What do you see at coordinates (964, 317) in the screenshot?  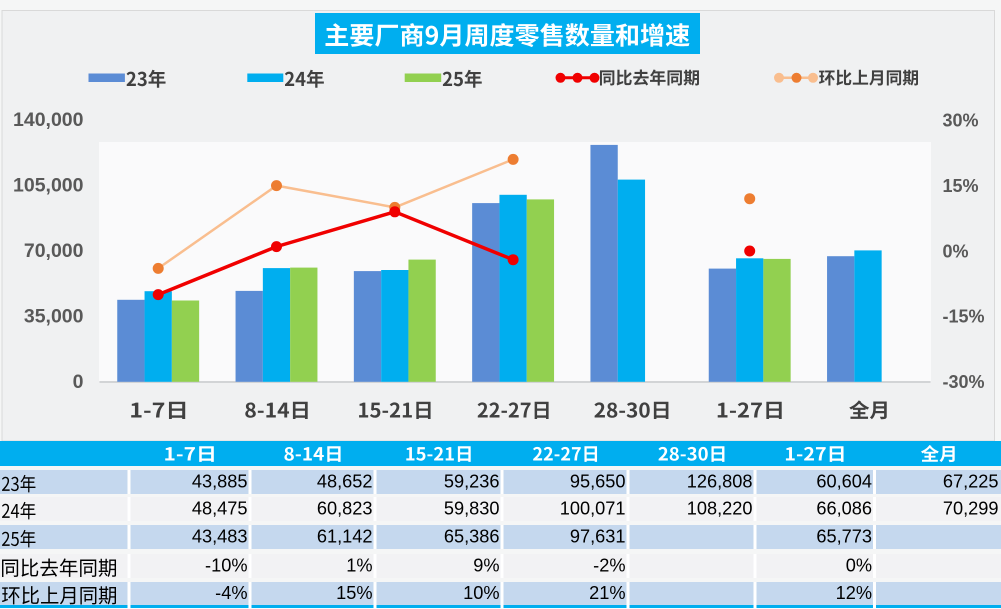 I see `svg-text: -15%` at bounding box center [964, 317].